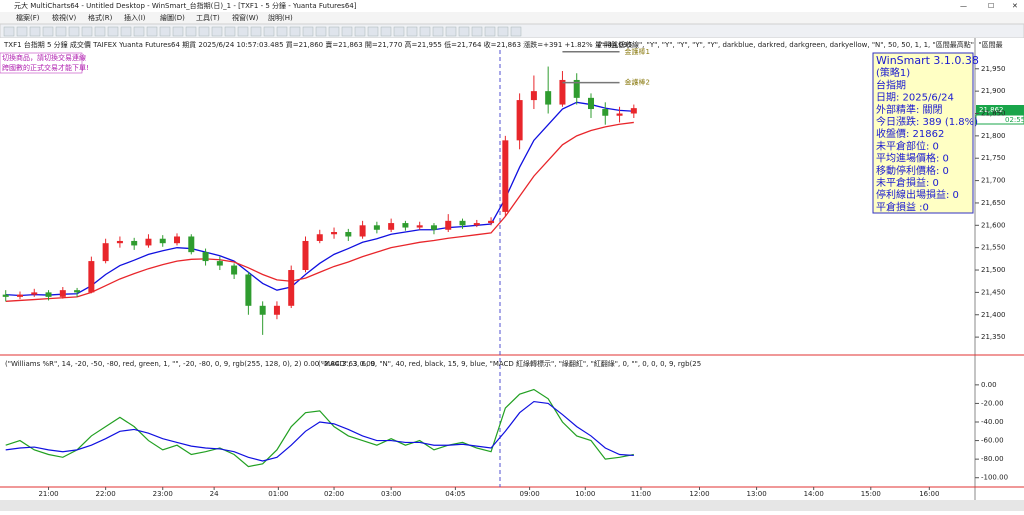 The width and height of the screenshot is (1024, 515). What do you see at coordinates (993, 225) in the screenshot?
I see `y-tick-label: 21,600` at bounding box center [993, 225].